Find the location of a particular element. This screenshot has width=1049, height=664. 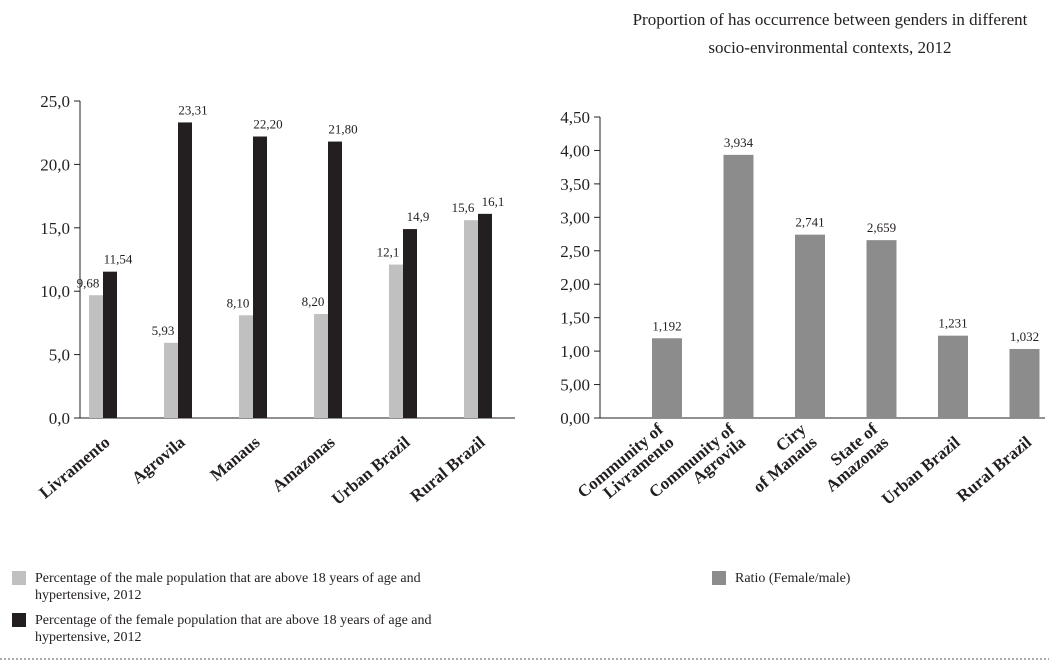

y-tick-label: 3,50 is located at coordinates (575, 184).